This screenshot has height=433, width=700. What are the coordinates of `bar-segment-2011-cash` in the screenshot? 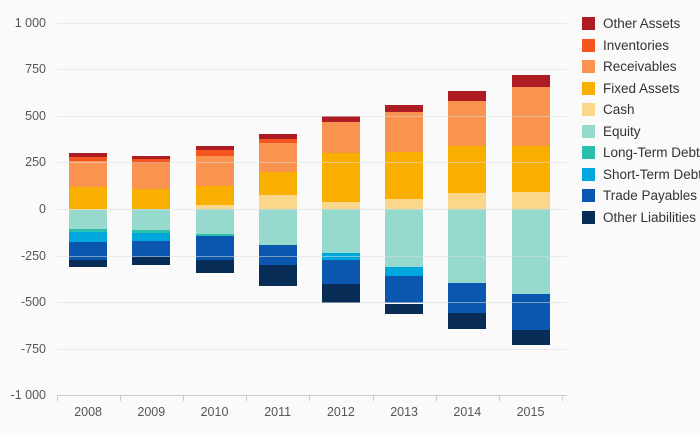 It's located at (277, 201).